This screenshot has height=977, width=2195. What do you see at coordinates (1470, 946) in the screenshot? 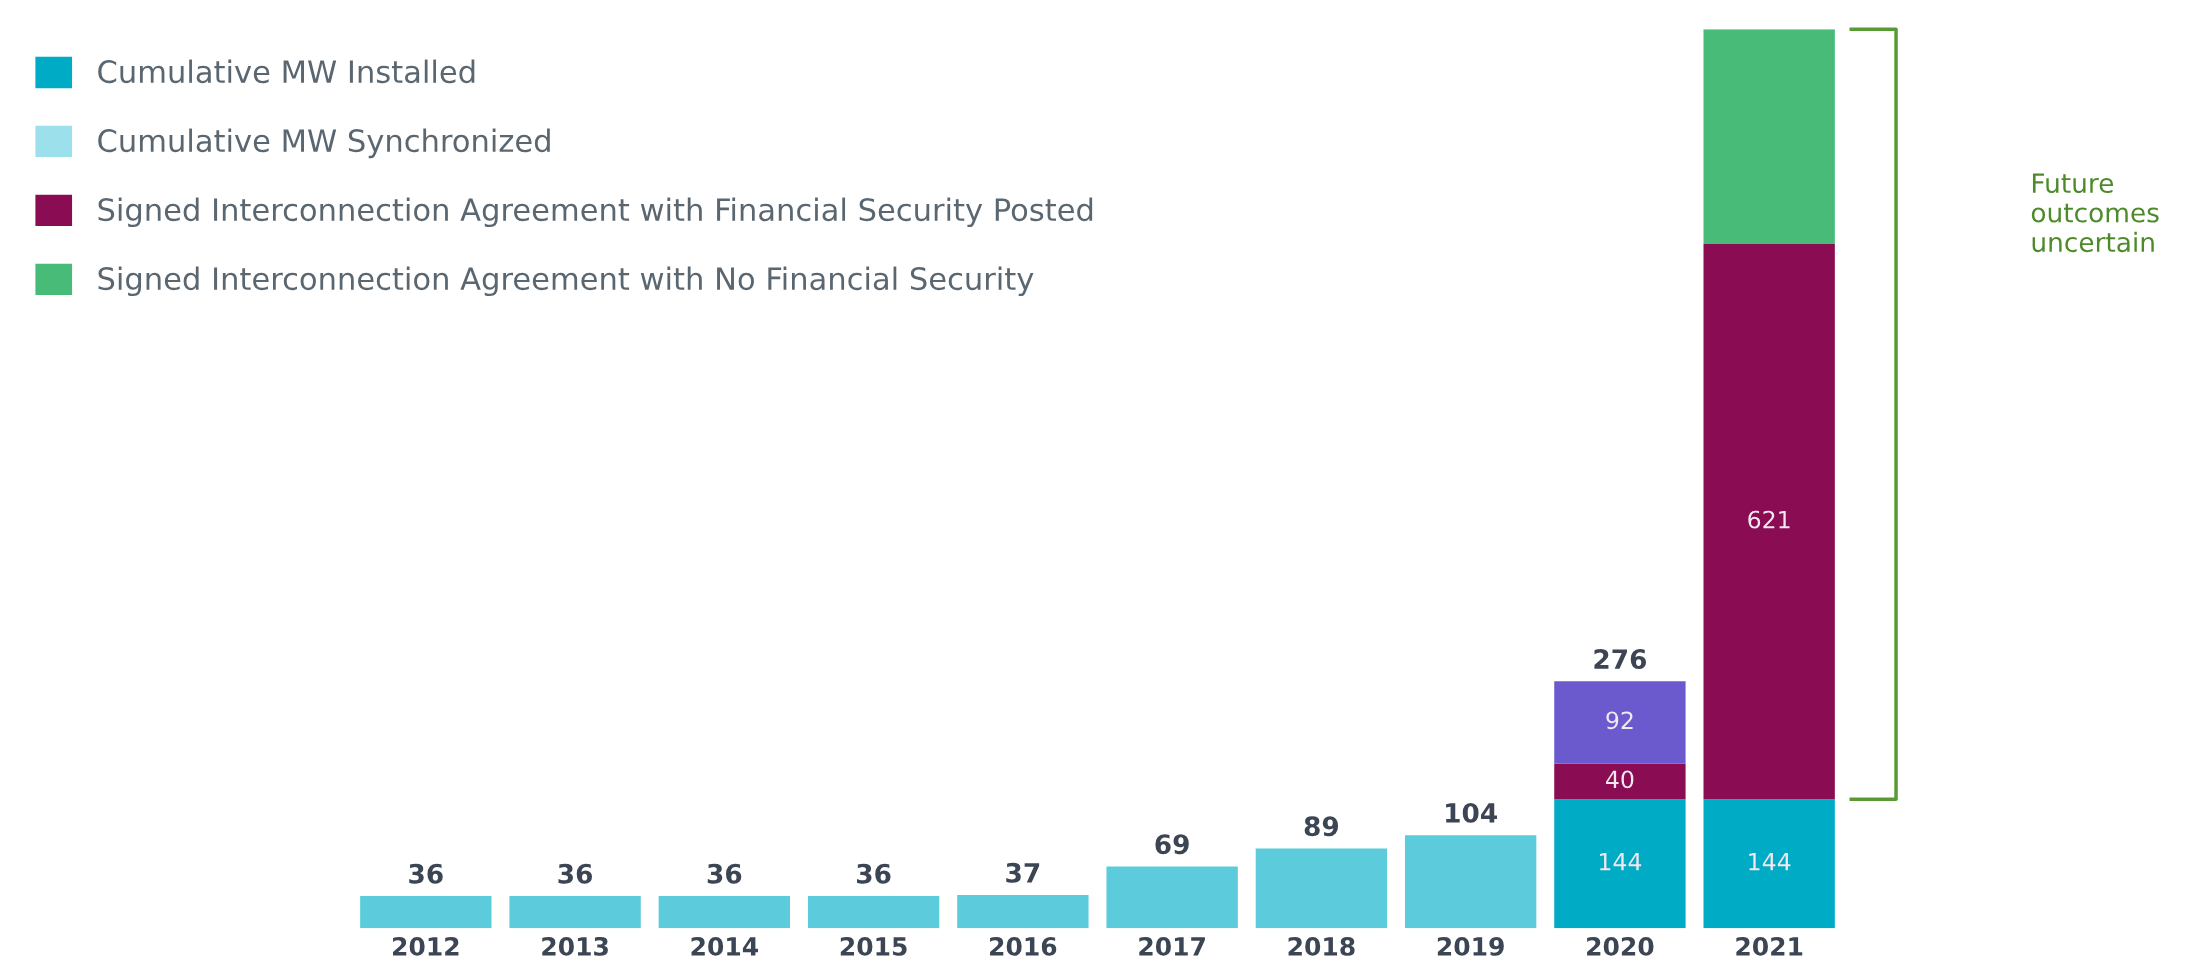
I see `x-tick-label: 2019` at bounding box center [1470, 946].